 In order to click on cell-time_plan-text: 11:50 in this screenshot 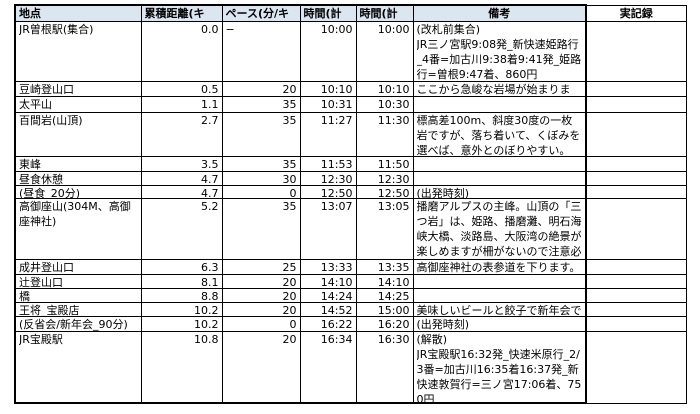, I will do `click(393, 164)`.